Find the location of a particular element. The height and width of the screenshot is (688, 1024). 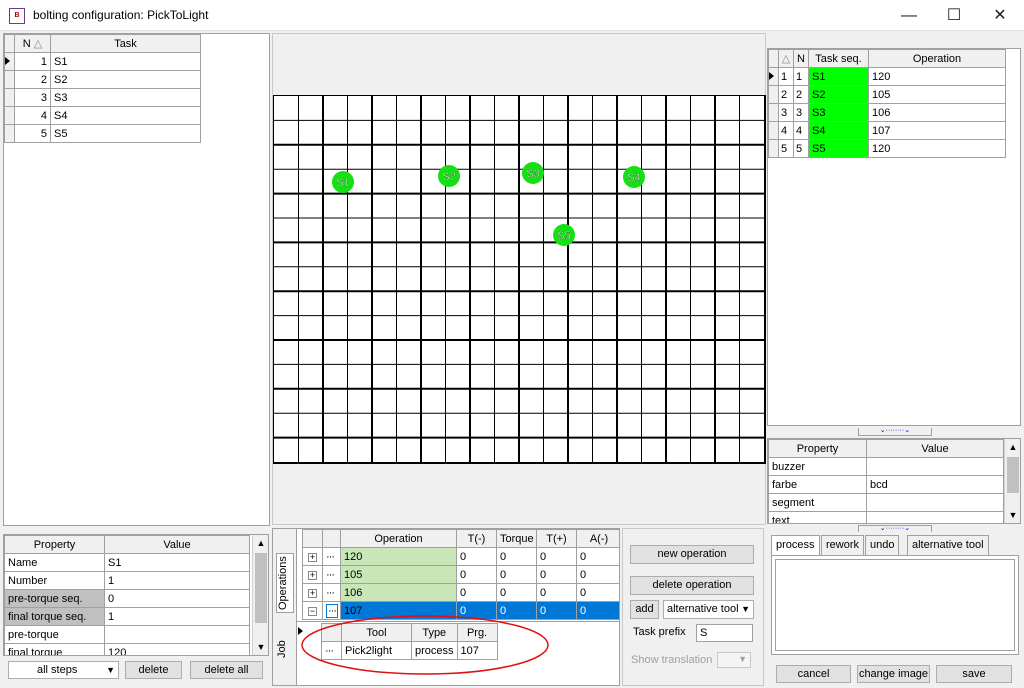

maximize-button: ☐ is located at coordinates (954, 15).